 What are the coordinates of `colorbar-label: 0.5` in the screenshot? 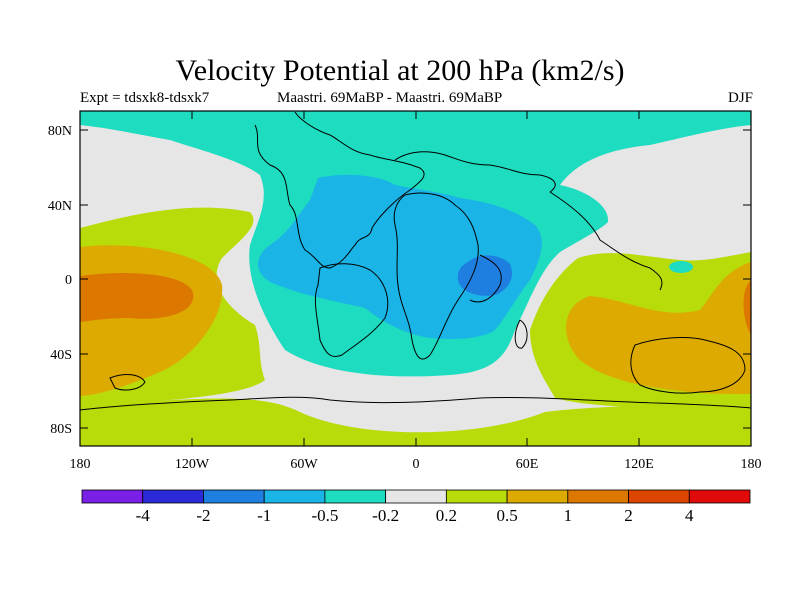 It's located at (506, 515).